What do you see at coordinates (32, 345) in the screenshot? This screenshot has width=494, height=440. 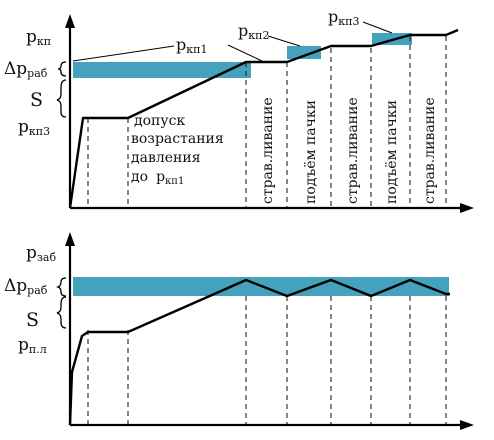 I see `bottom-ppl-label: рп.л` at bounding box center [32, 345].